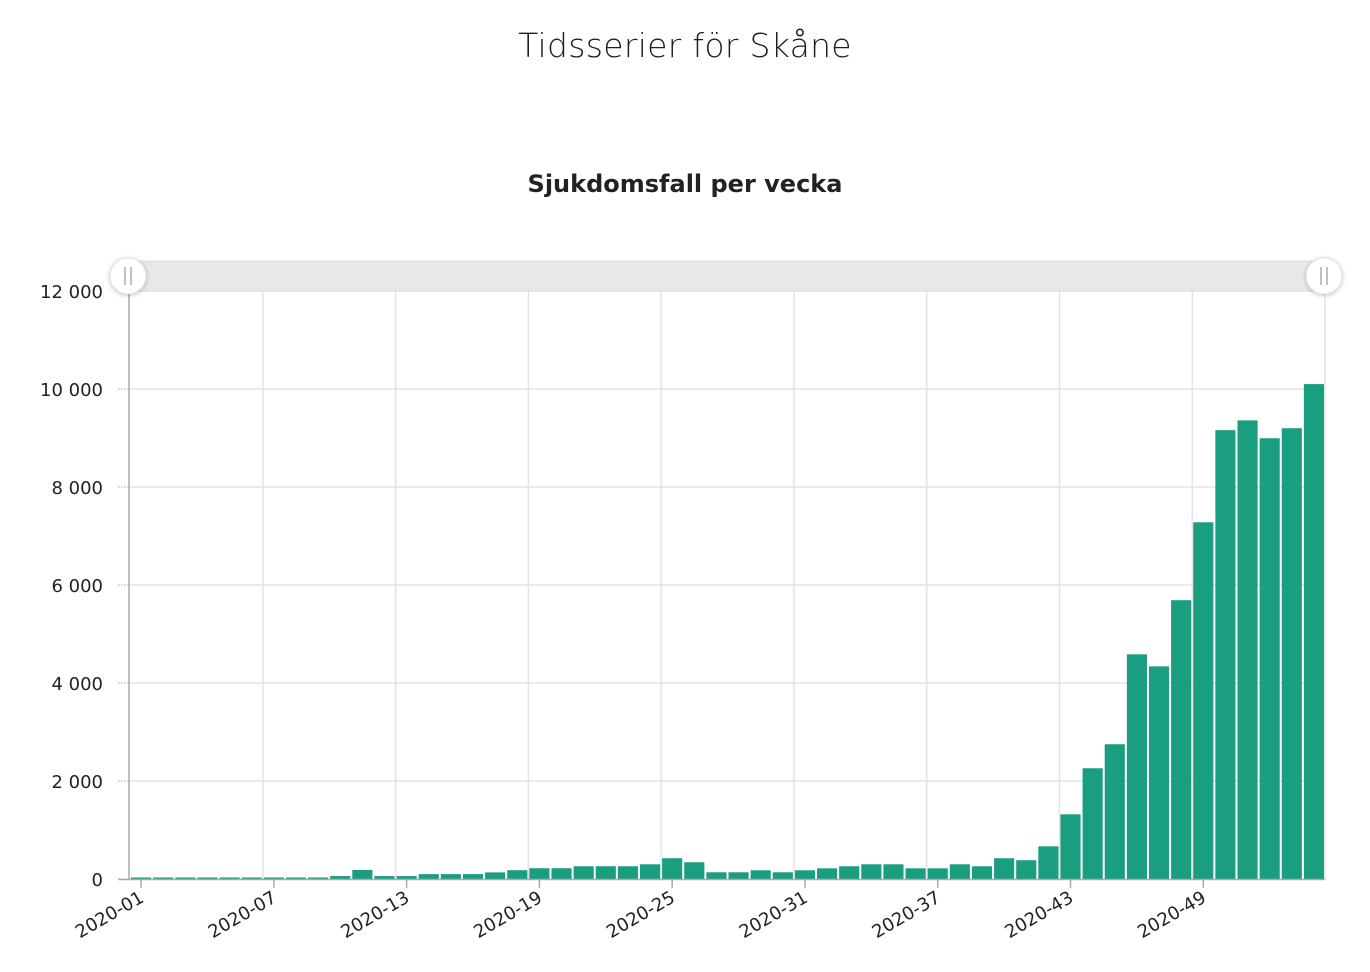 The height and width of the screenshot is (972, 1370). Describe the element at coordinates (110, 915) in the screenshot. I see `x-tick-label: 2020-01` at that location.